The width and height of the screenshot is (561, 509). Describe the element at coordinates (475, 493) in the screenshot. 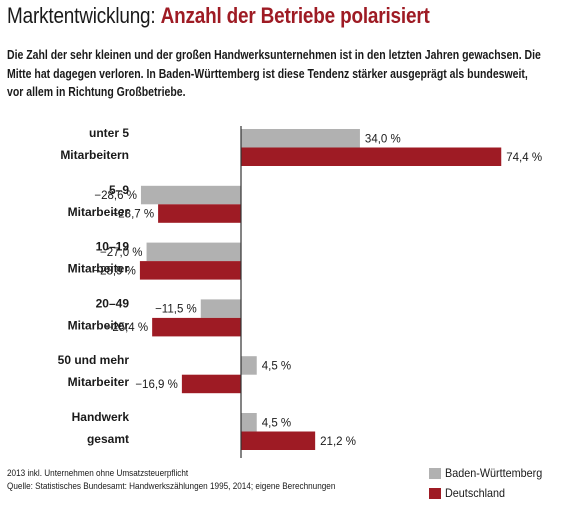

I see `legend-label-de: Deutschland` at that location.